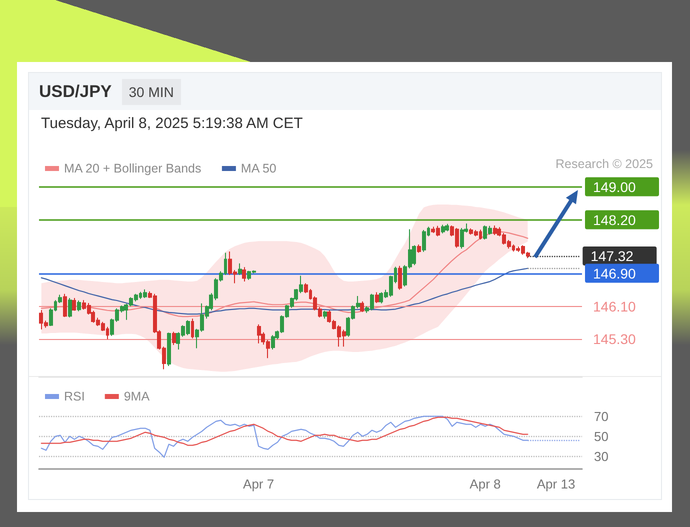  Describe the element at coordinates (485, 484) in the screenshot. I see `x-tick-label: Apr 8` at that location.